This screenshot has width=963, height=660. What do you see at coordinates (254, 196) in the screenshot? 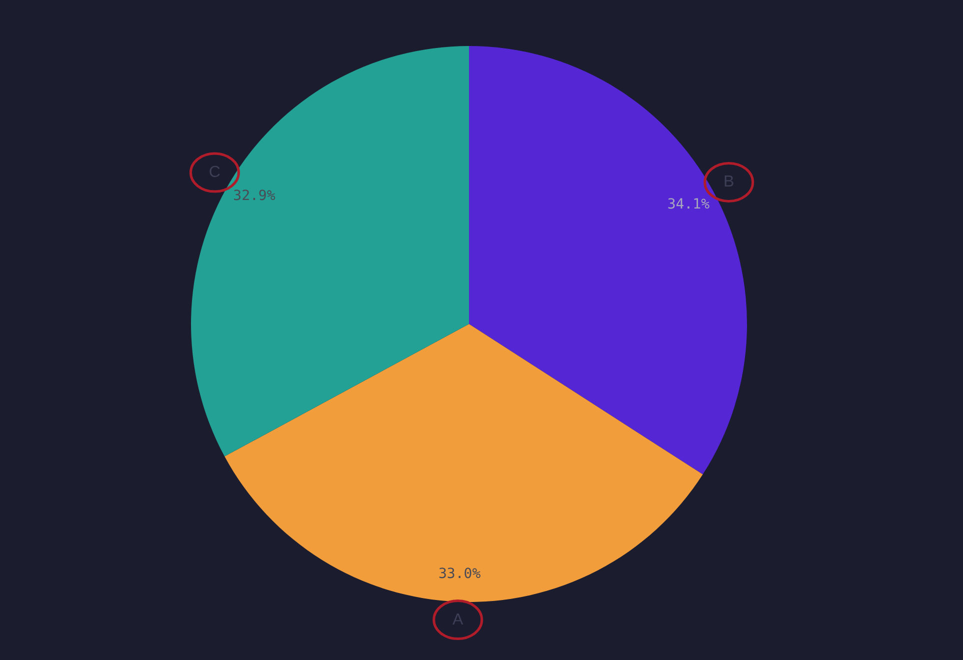
I see `data-label: 32.9%` at bounding box center [254, 196].